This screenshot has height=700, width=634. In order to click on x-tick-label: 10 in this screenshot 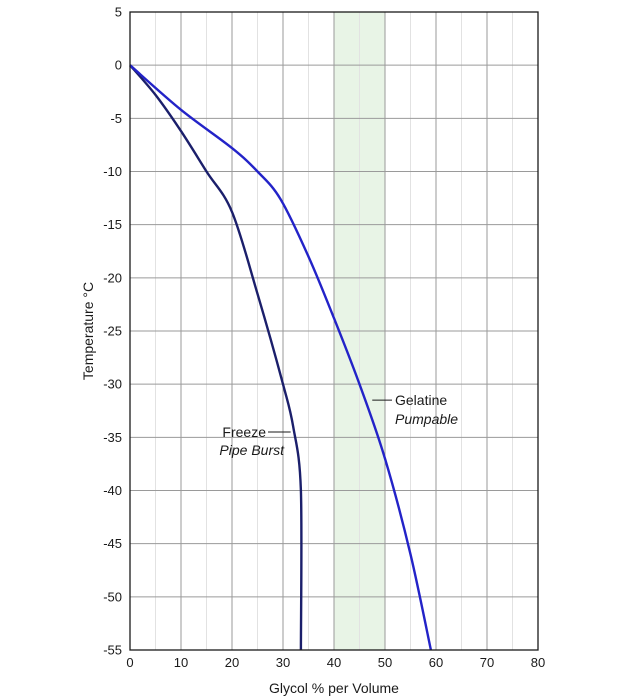, I will do `click(181, 662)`.